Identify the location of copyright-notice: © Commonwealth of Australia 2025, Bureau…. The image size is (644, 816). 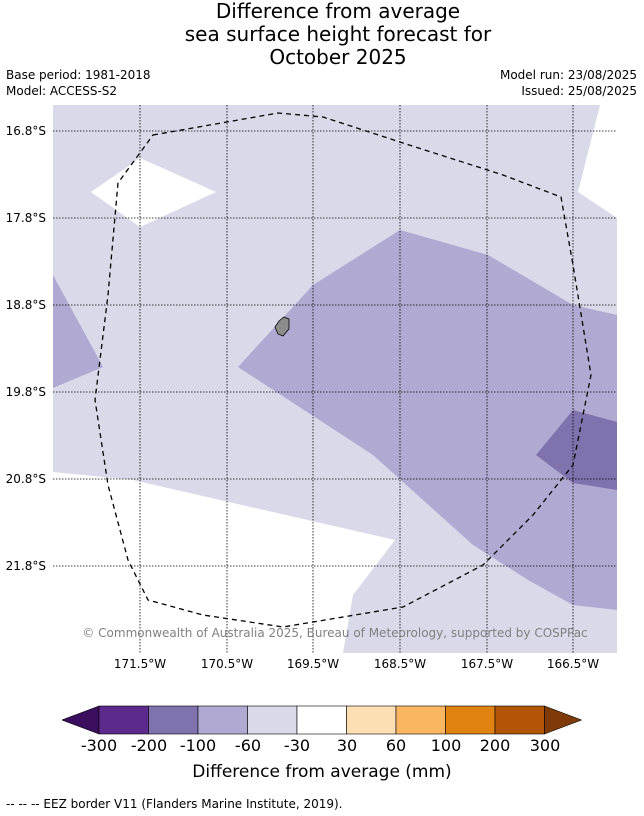
(335, 633).